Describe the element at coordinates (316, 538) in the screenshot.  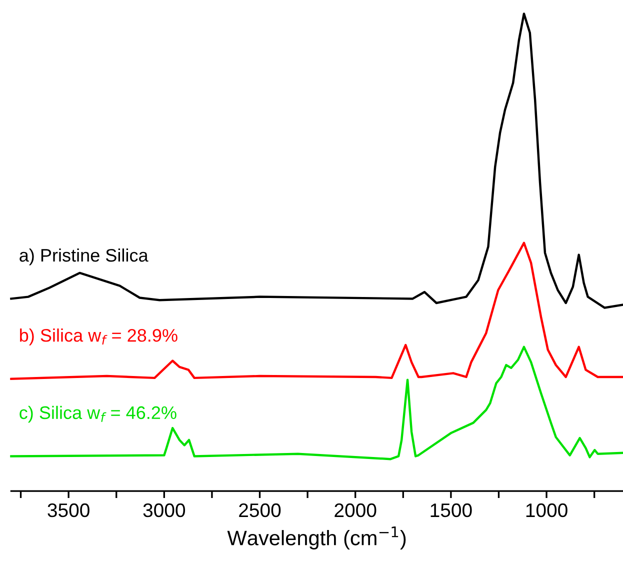
I see `x-axis-title: Wavelength (cm$^{−1}$)` at that location.